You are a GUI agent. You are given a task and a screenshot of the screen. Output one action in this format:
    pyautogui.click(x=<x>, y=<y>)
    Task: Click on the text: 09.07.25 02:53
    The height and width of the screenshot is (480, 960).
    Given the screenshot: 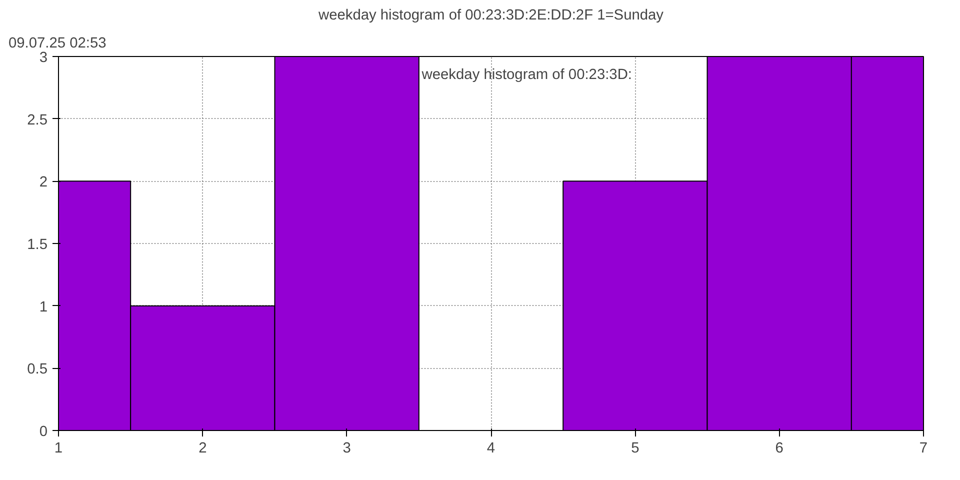 What is the action you would take?
    pyautogui.click(x=57, y=44)
    